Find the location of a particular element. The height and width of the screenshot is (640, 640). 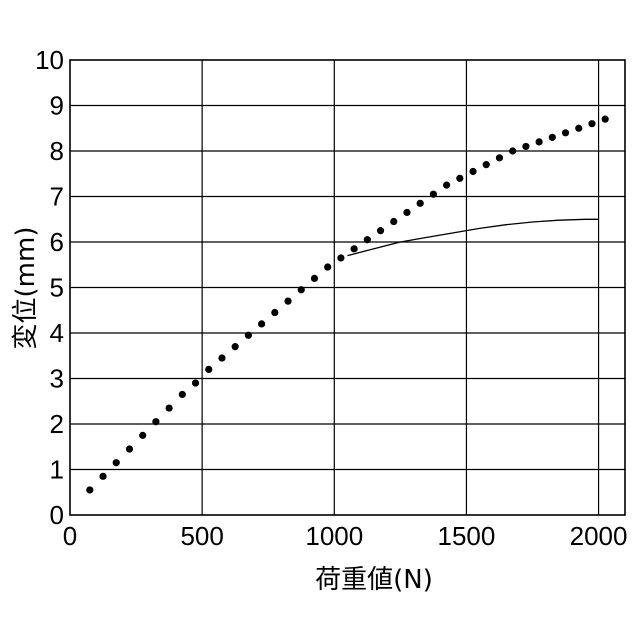

x-tick-label: 500 is located at coordinates (201, 536).